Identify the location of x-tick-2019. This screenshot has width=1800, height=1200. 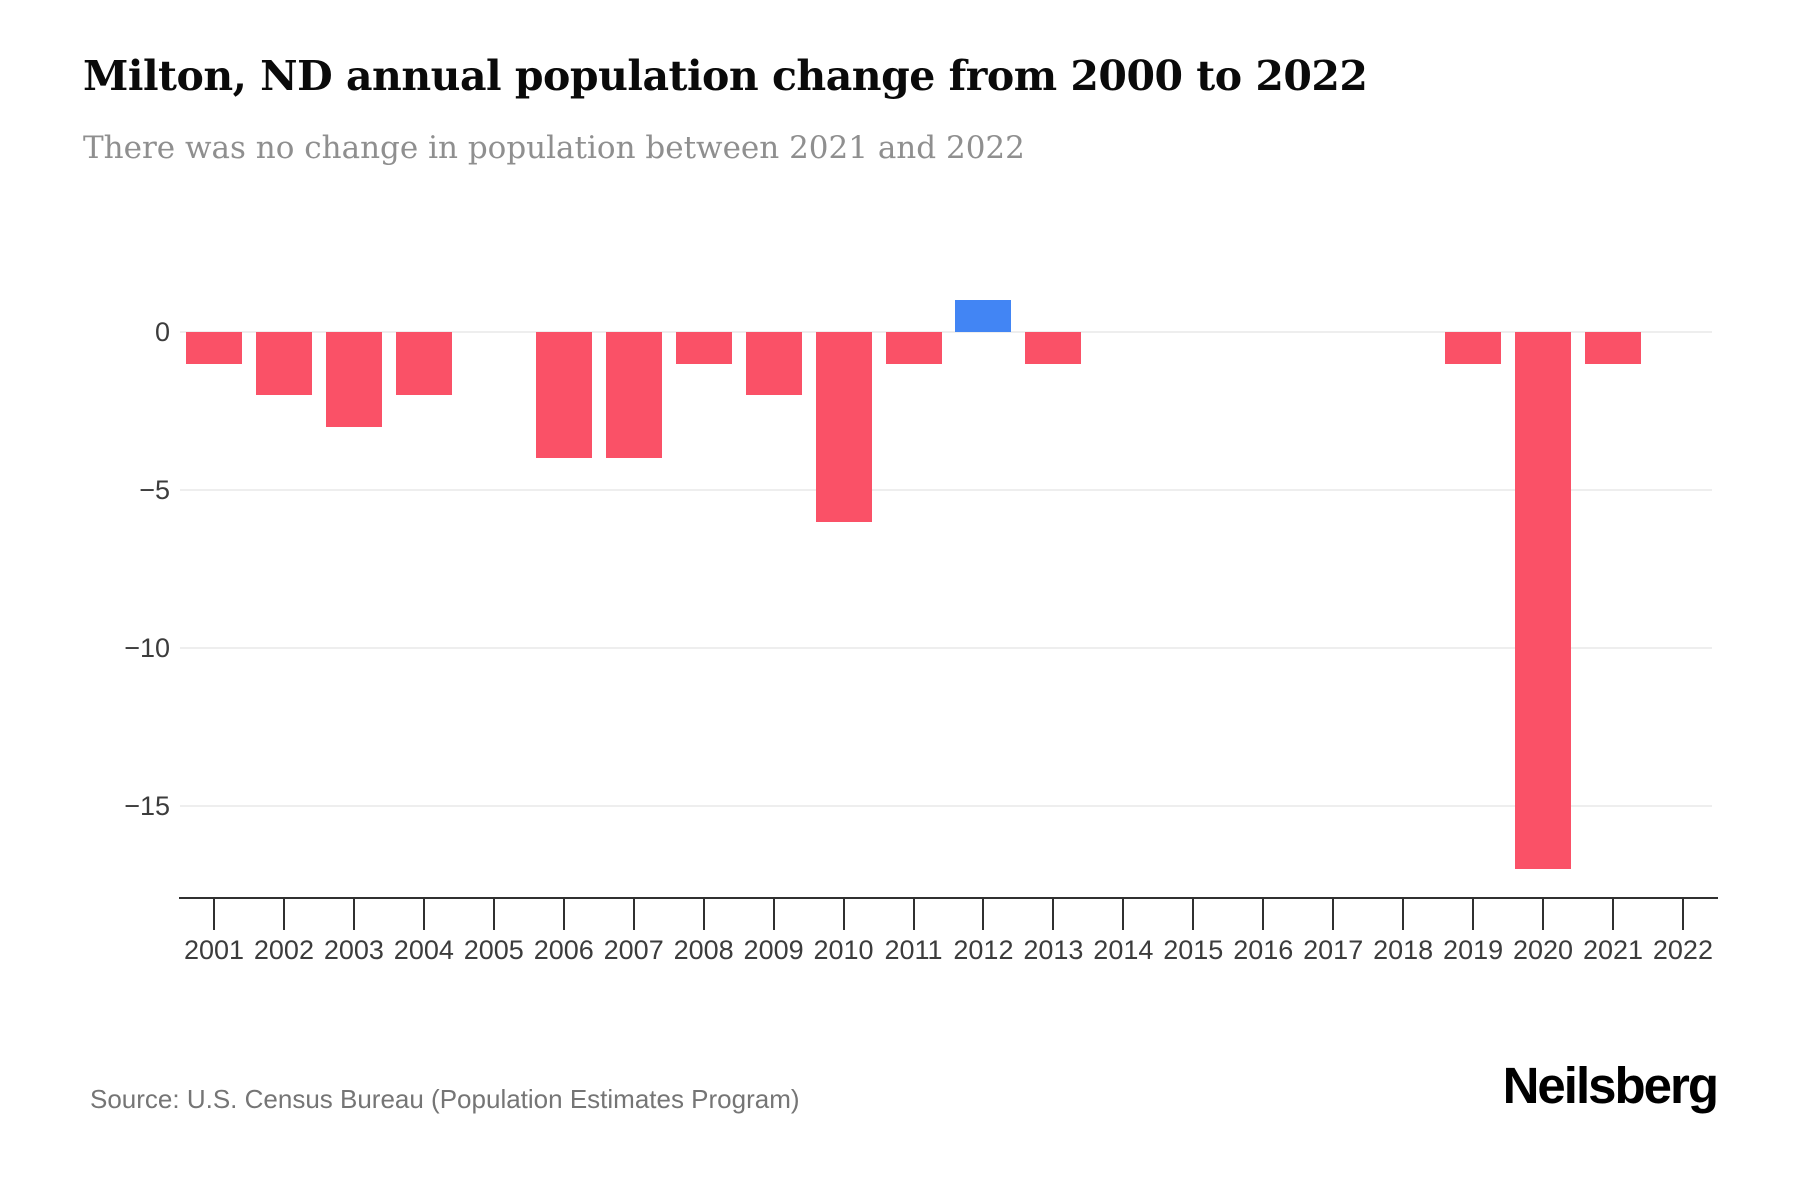
(1473, 913).